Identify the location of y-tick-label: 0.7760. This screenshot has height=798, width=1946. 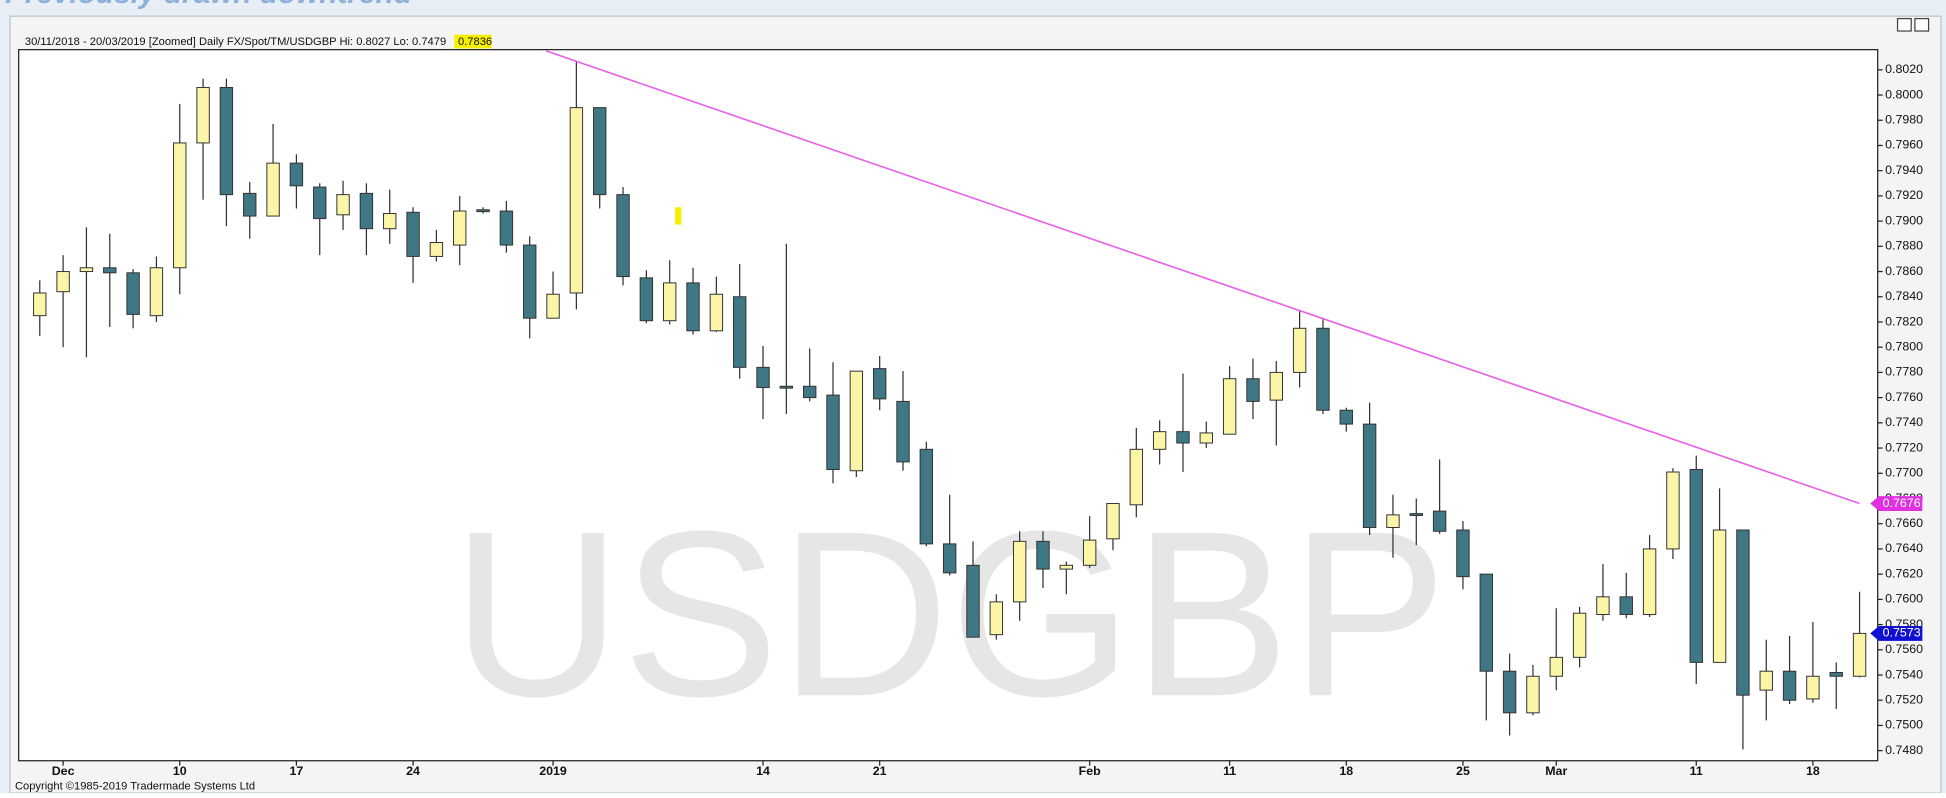
(1904, 397).